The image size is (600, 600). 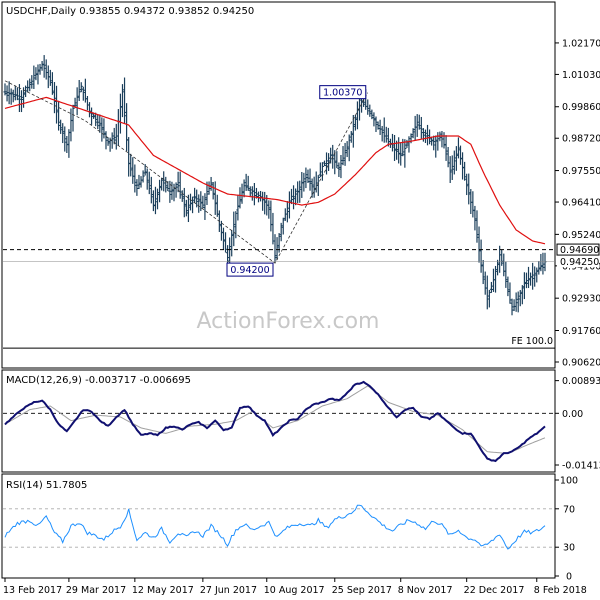 I want to click on rsi-ytick-label: 70, so click(x=569, y=509).